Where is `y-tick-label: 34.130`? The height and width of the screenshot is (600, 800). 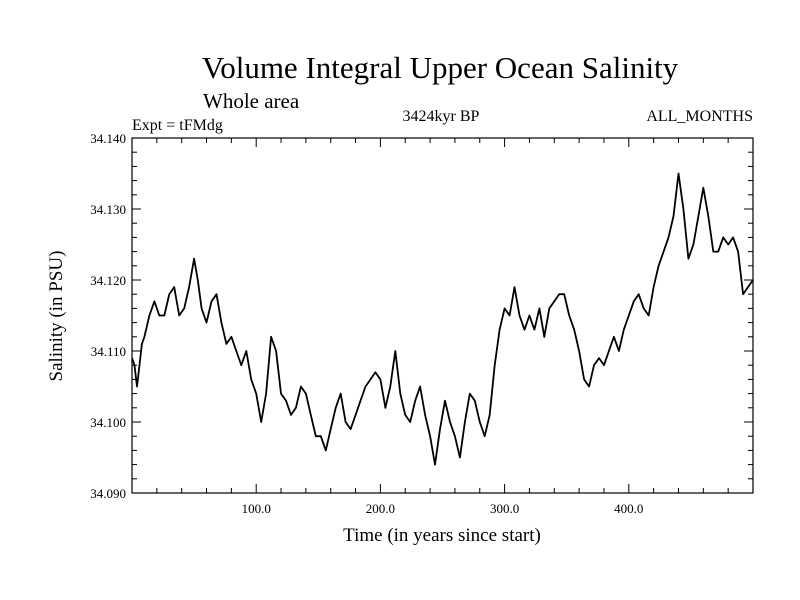
y-tick-label: 34.130 is located at coordinates (108, 209).